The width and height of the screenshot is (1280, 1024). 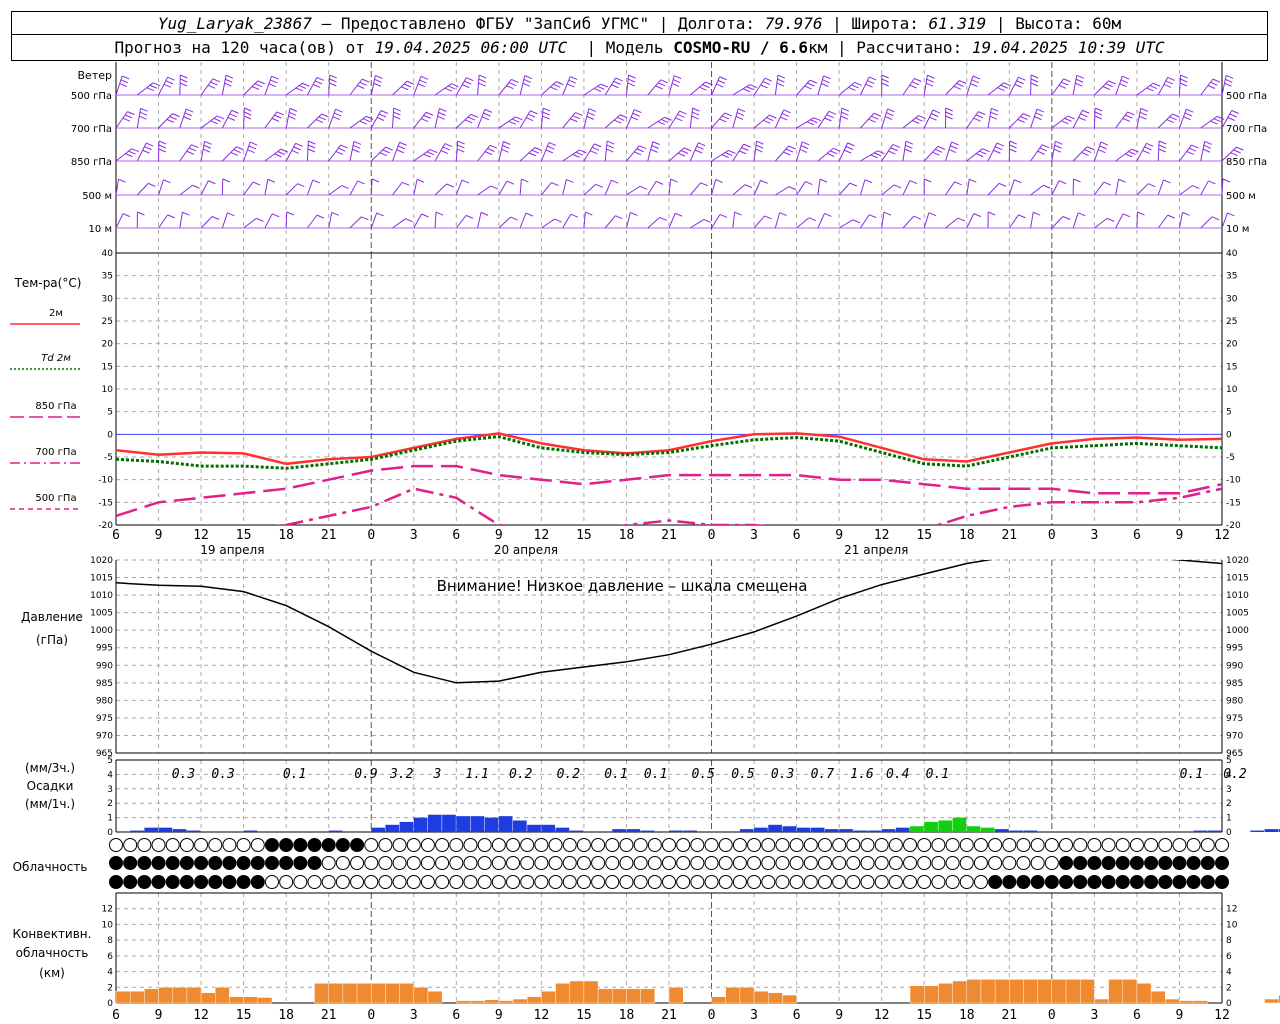 What do you see at coordinates (1229, 413) in the screenshot?
I see `temp-ytick-right: 5` at bounding box center [1229, 413].